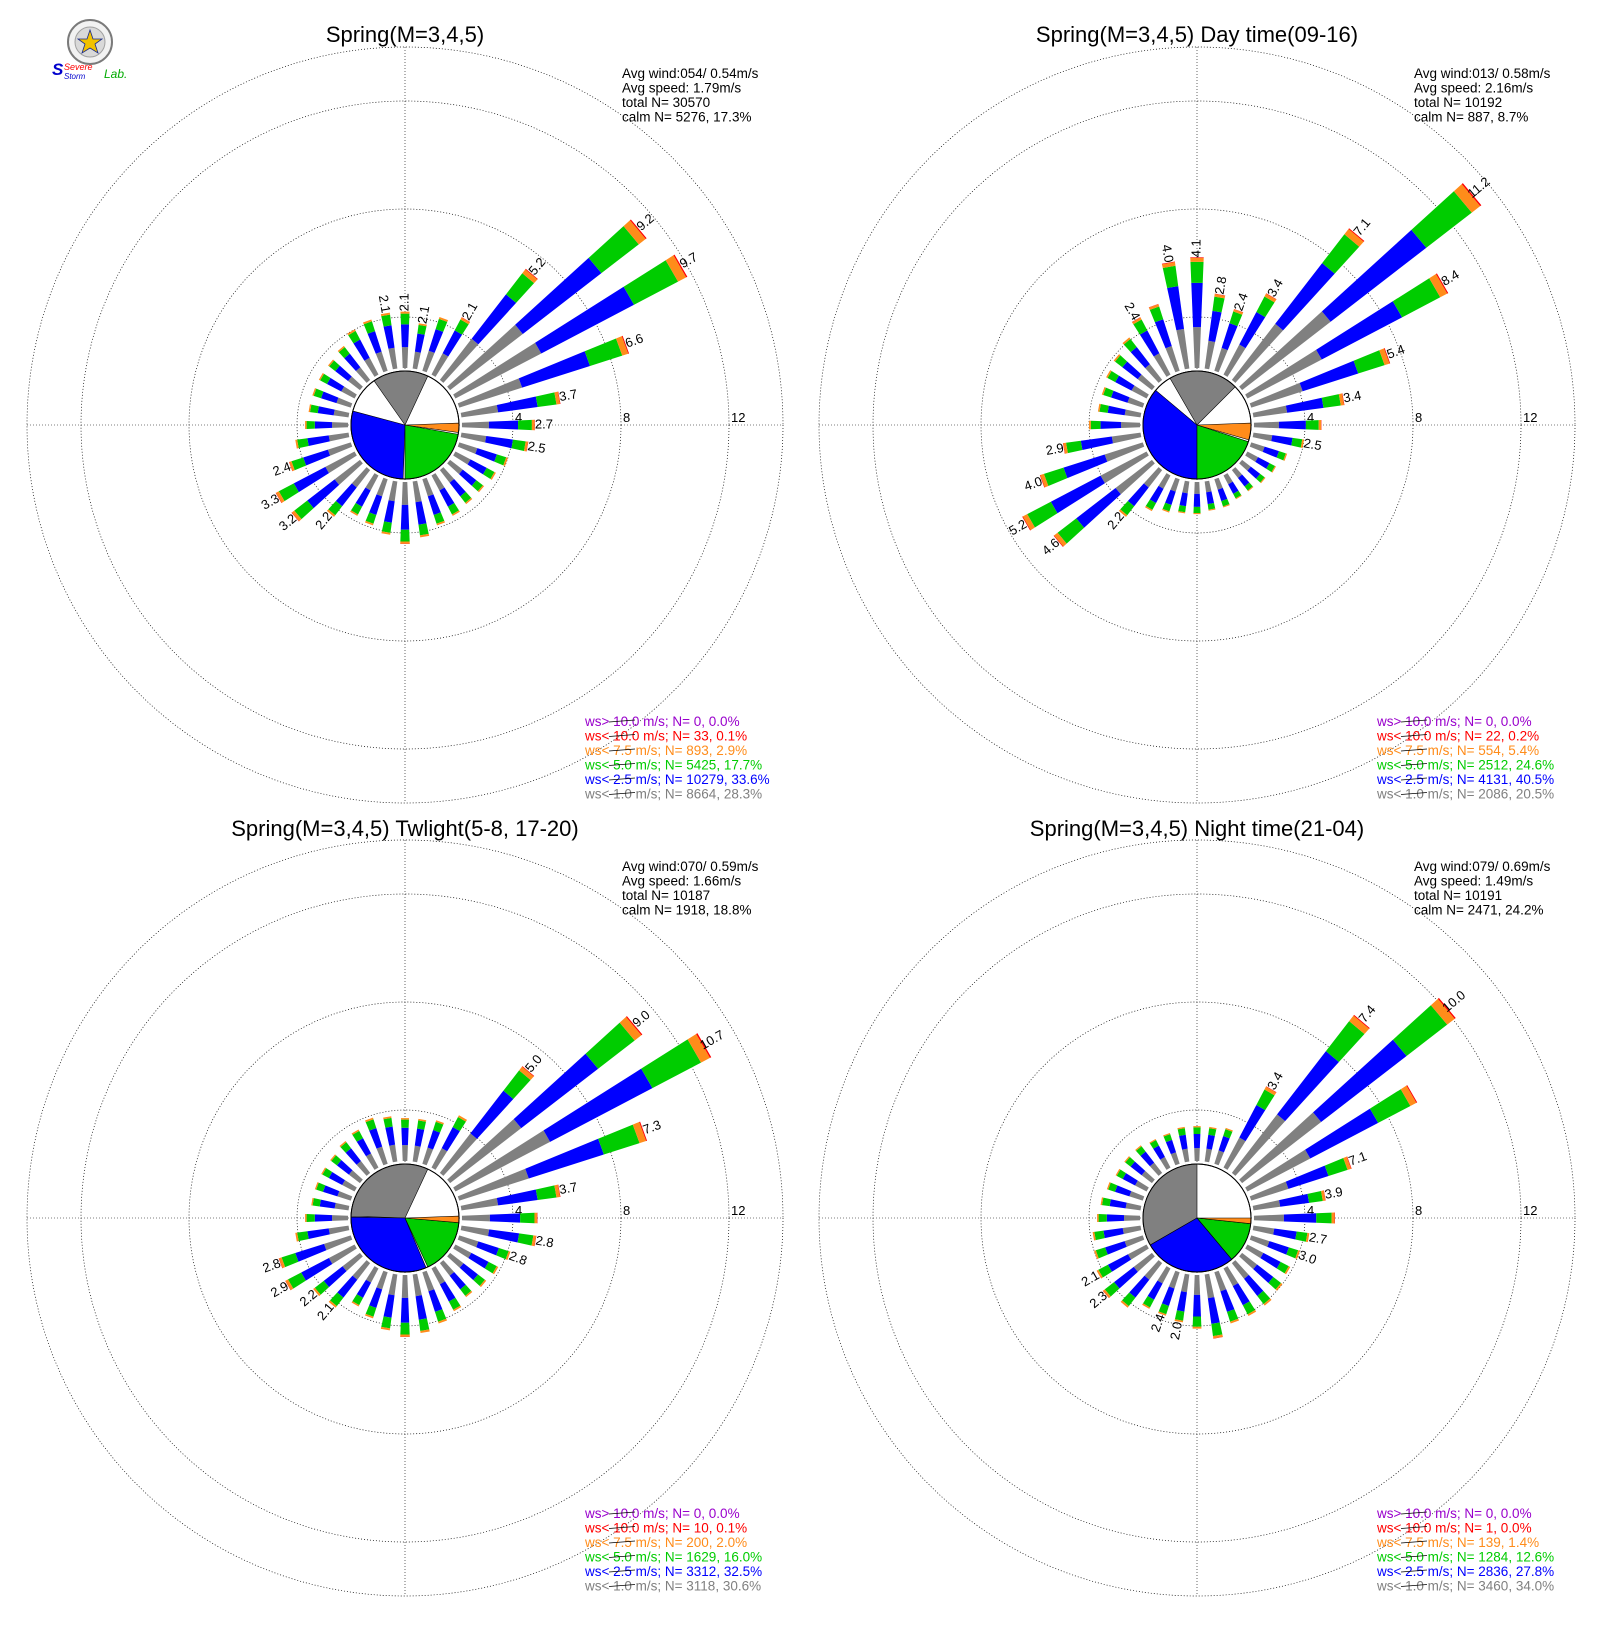  I want to click on svg-text: S, so click(58, 69).